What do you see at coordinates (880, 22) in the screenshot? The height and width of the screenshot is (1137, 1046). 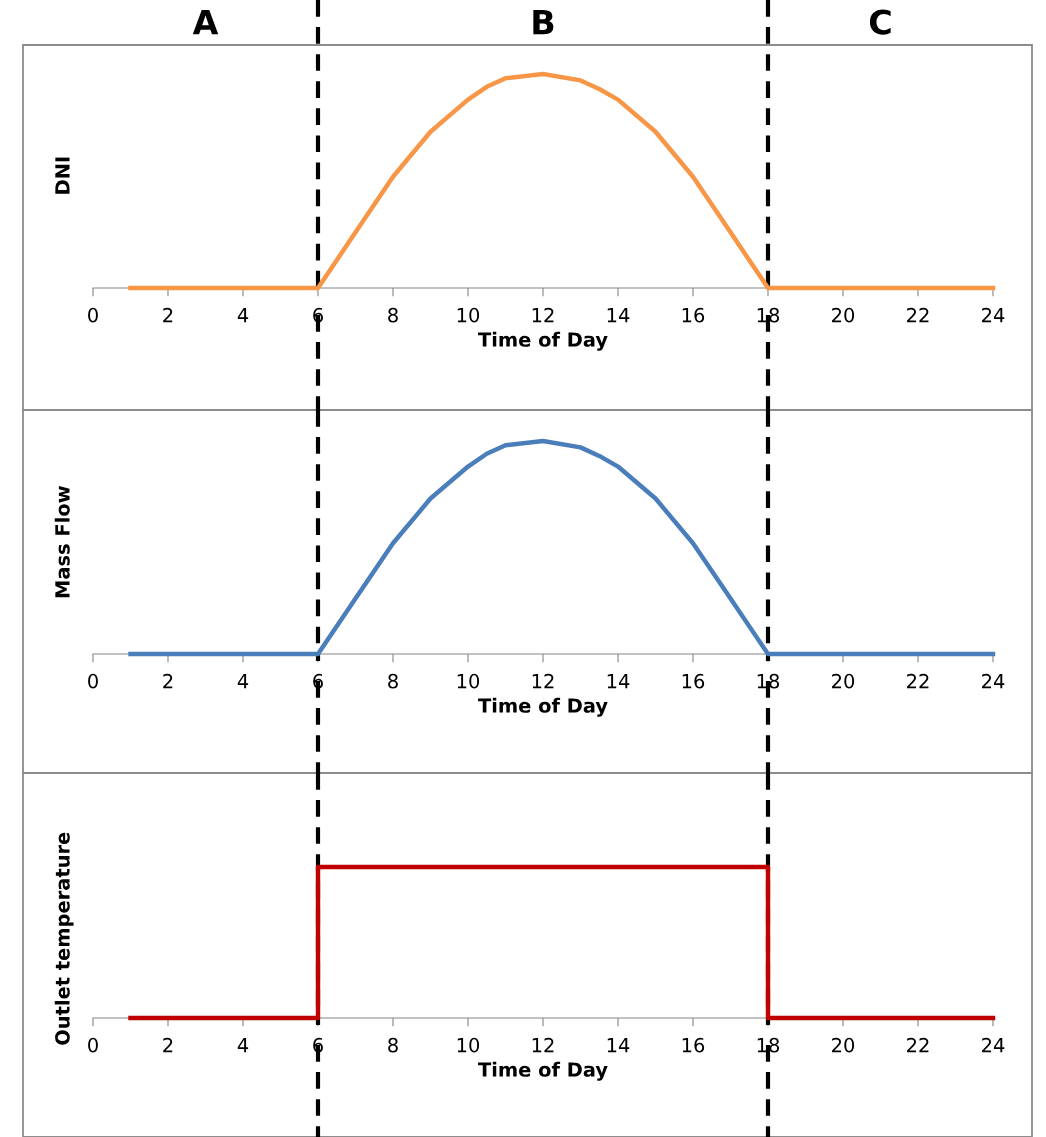 I see `text: C` at bounding box center [880, 22].